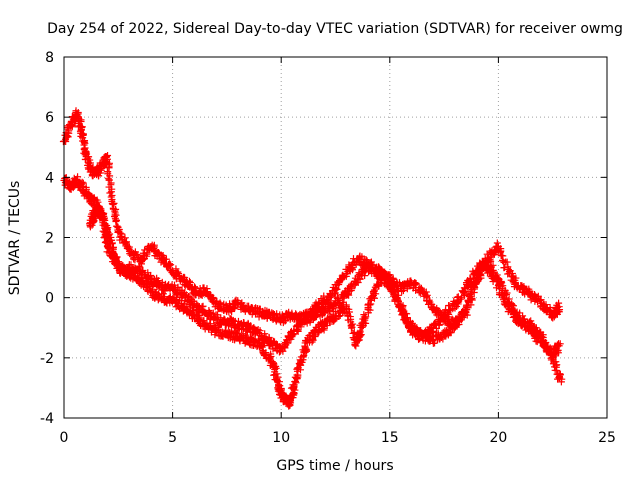  I want to click on x-tick-label: 5, so click(172, 438).